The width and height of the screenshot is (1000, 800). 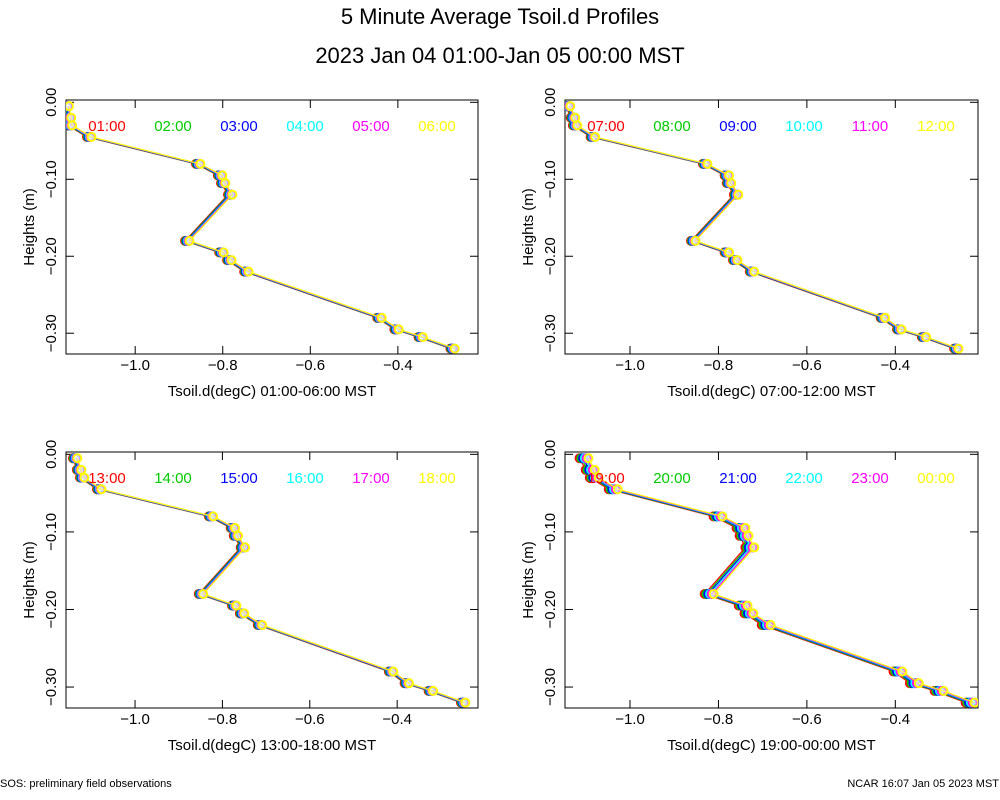 I want to click on x-tick-label: −0.6, so click(x=310, y=719).